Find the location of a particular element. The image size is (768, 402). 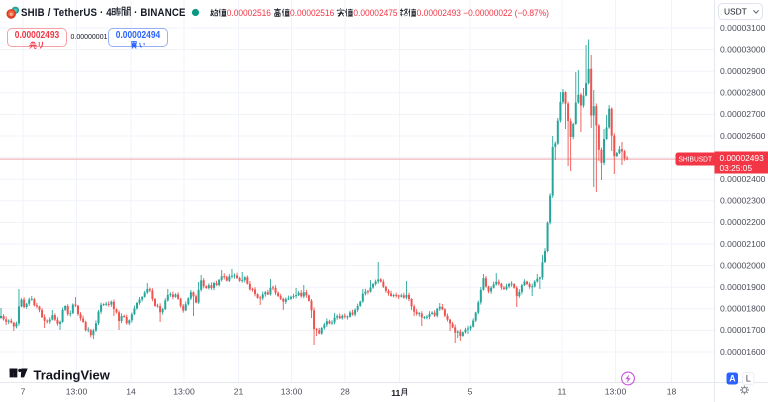

svg-text: 0.00002700 is located at coordinates (743, 114).